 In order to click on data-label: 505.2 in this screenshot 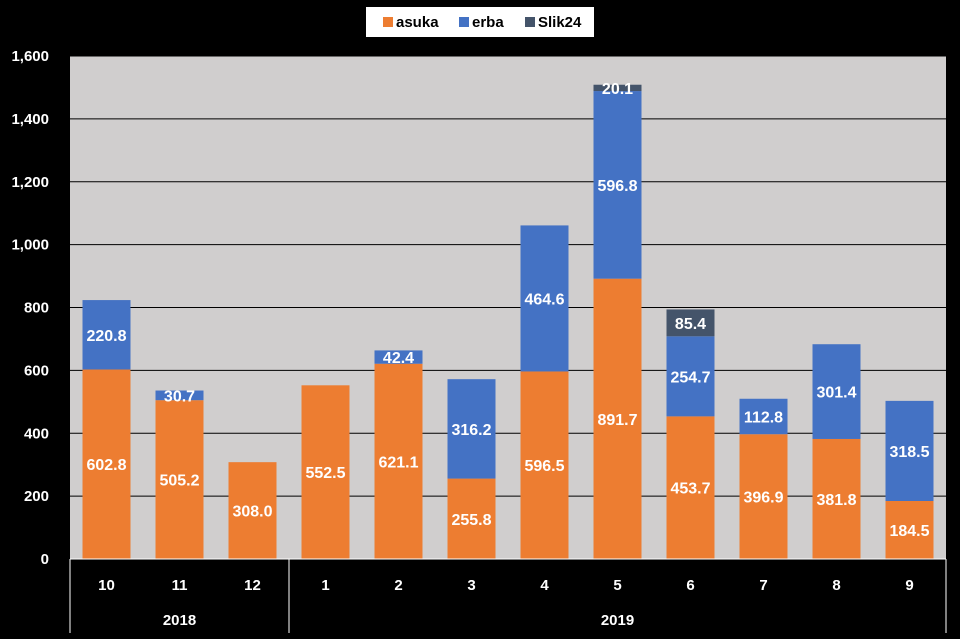, I will do `click(179, 481)`.